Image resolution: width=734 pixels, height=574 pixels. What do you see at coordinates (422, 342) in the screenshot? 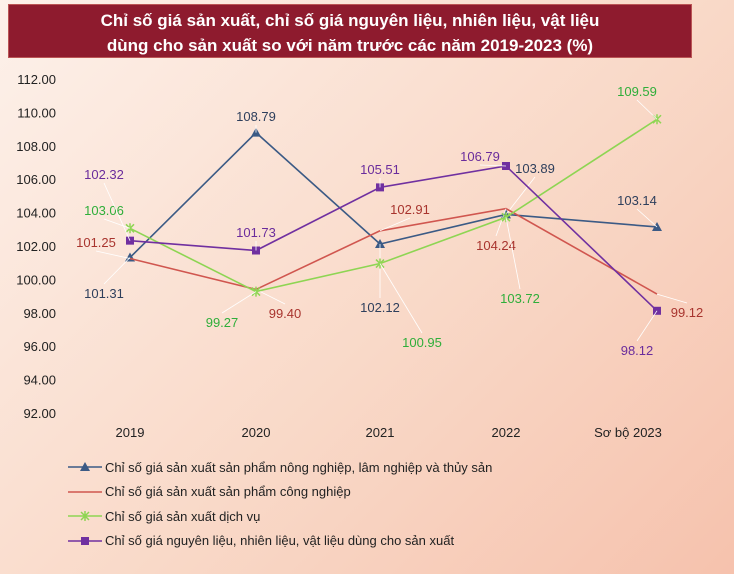
I see `data-label: 100.95` at bounding box center [422, 342].